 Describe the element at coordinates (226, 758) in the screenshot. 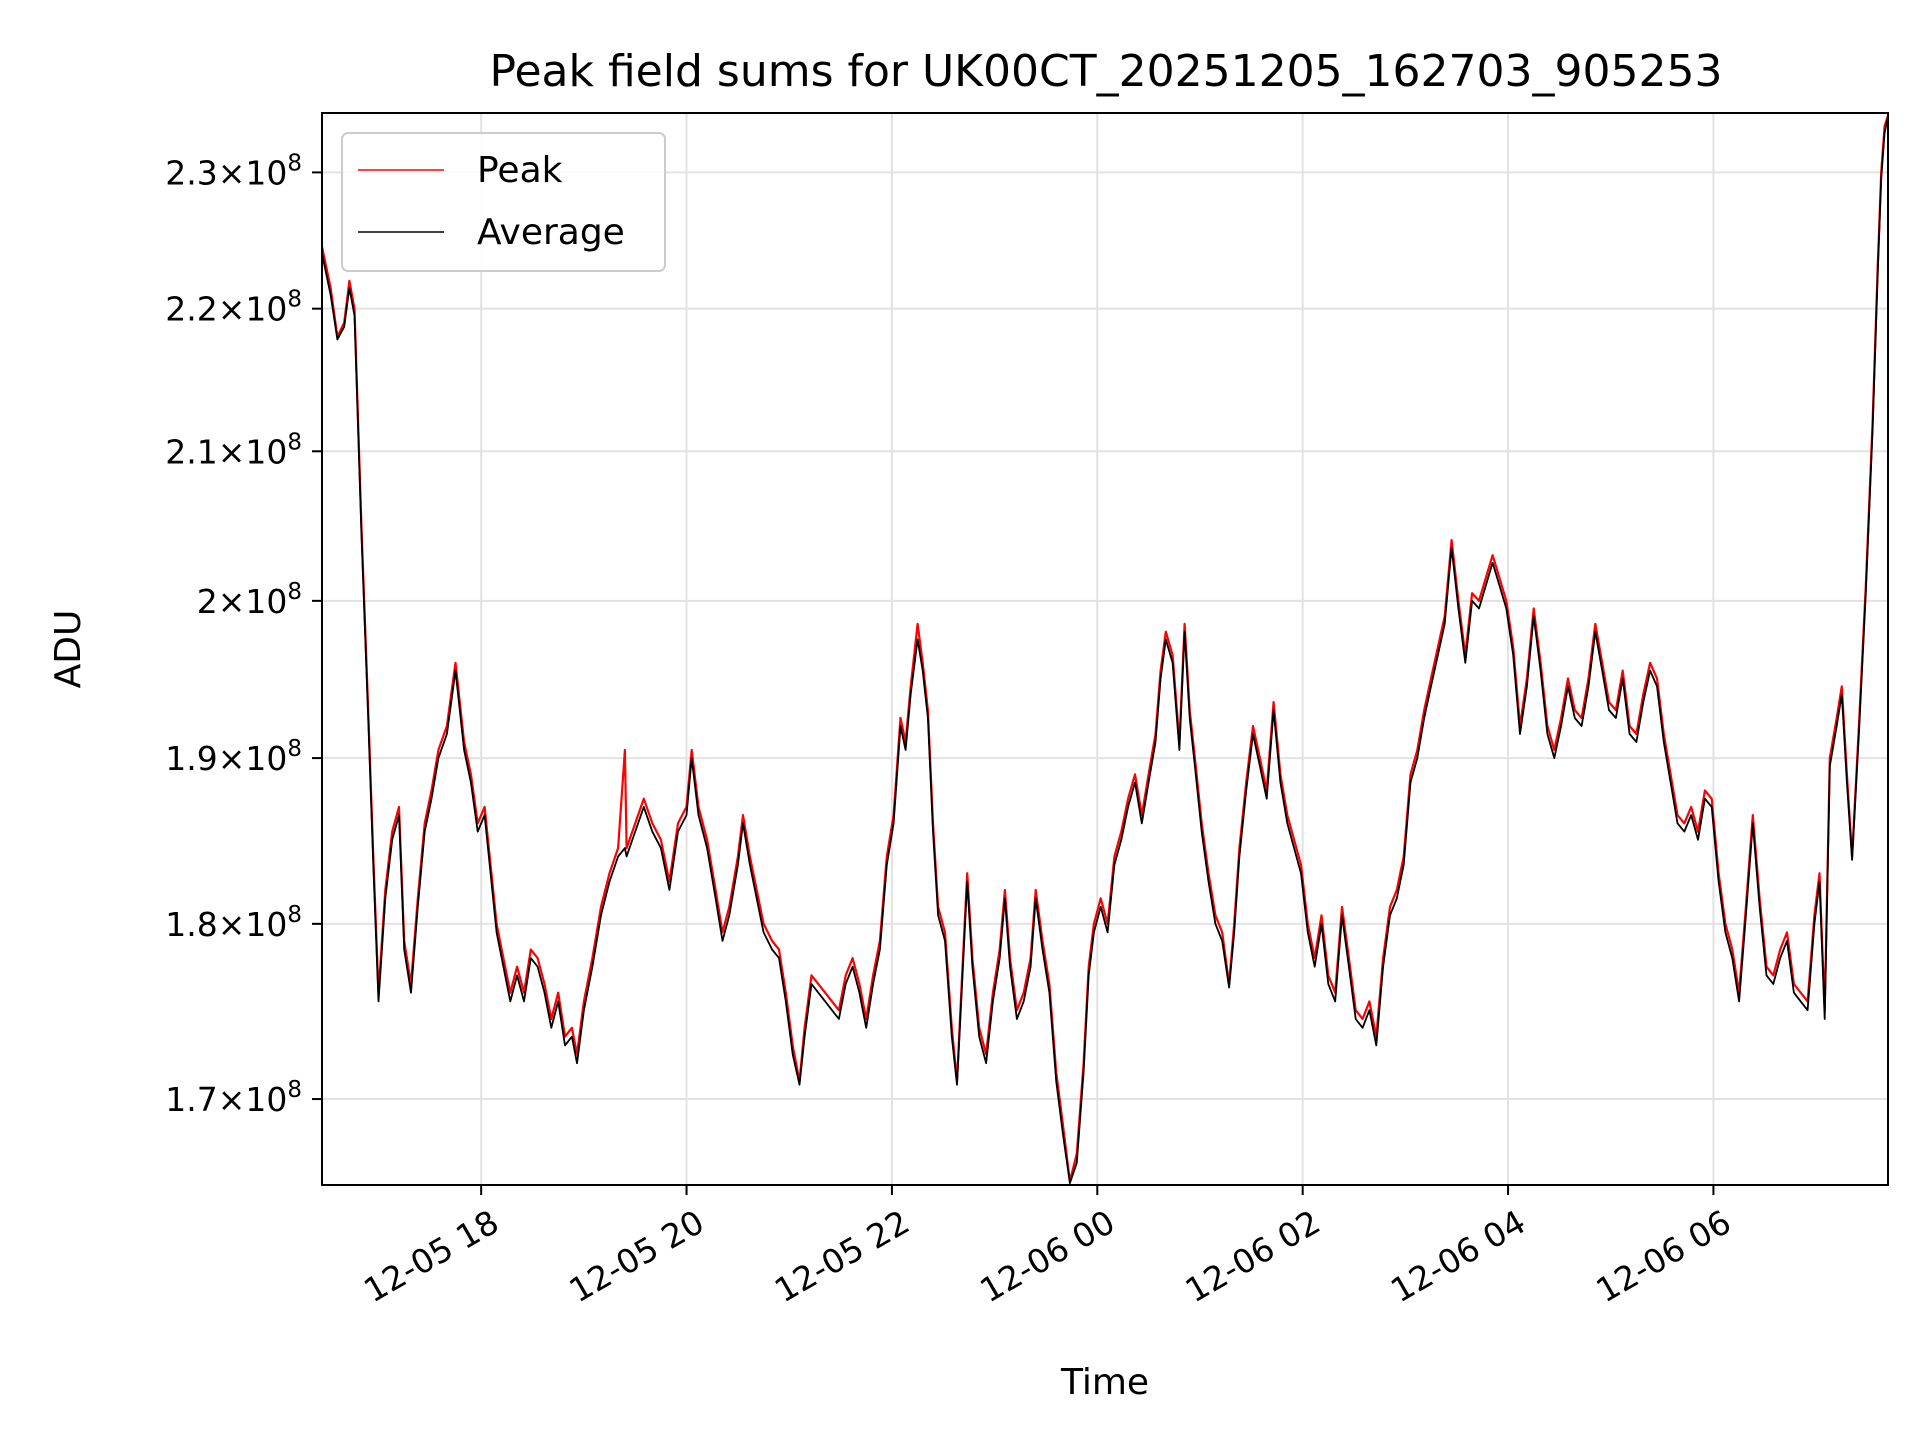

I see `y-tick-mantissa: 1.9×10` at that location.